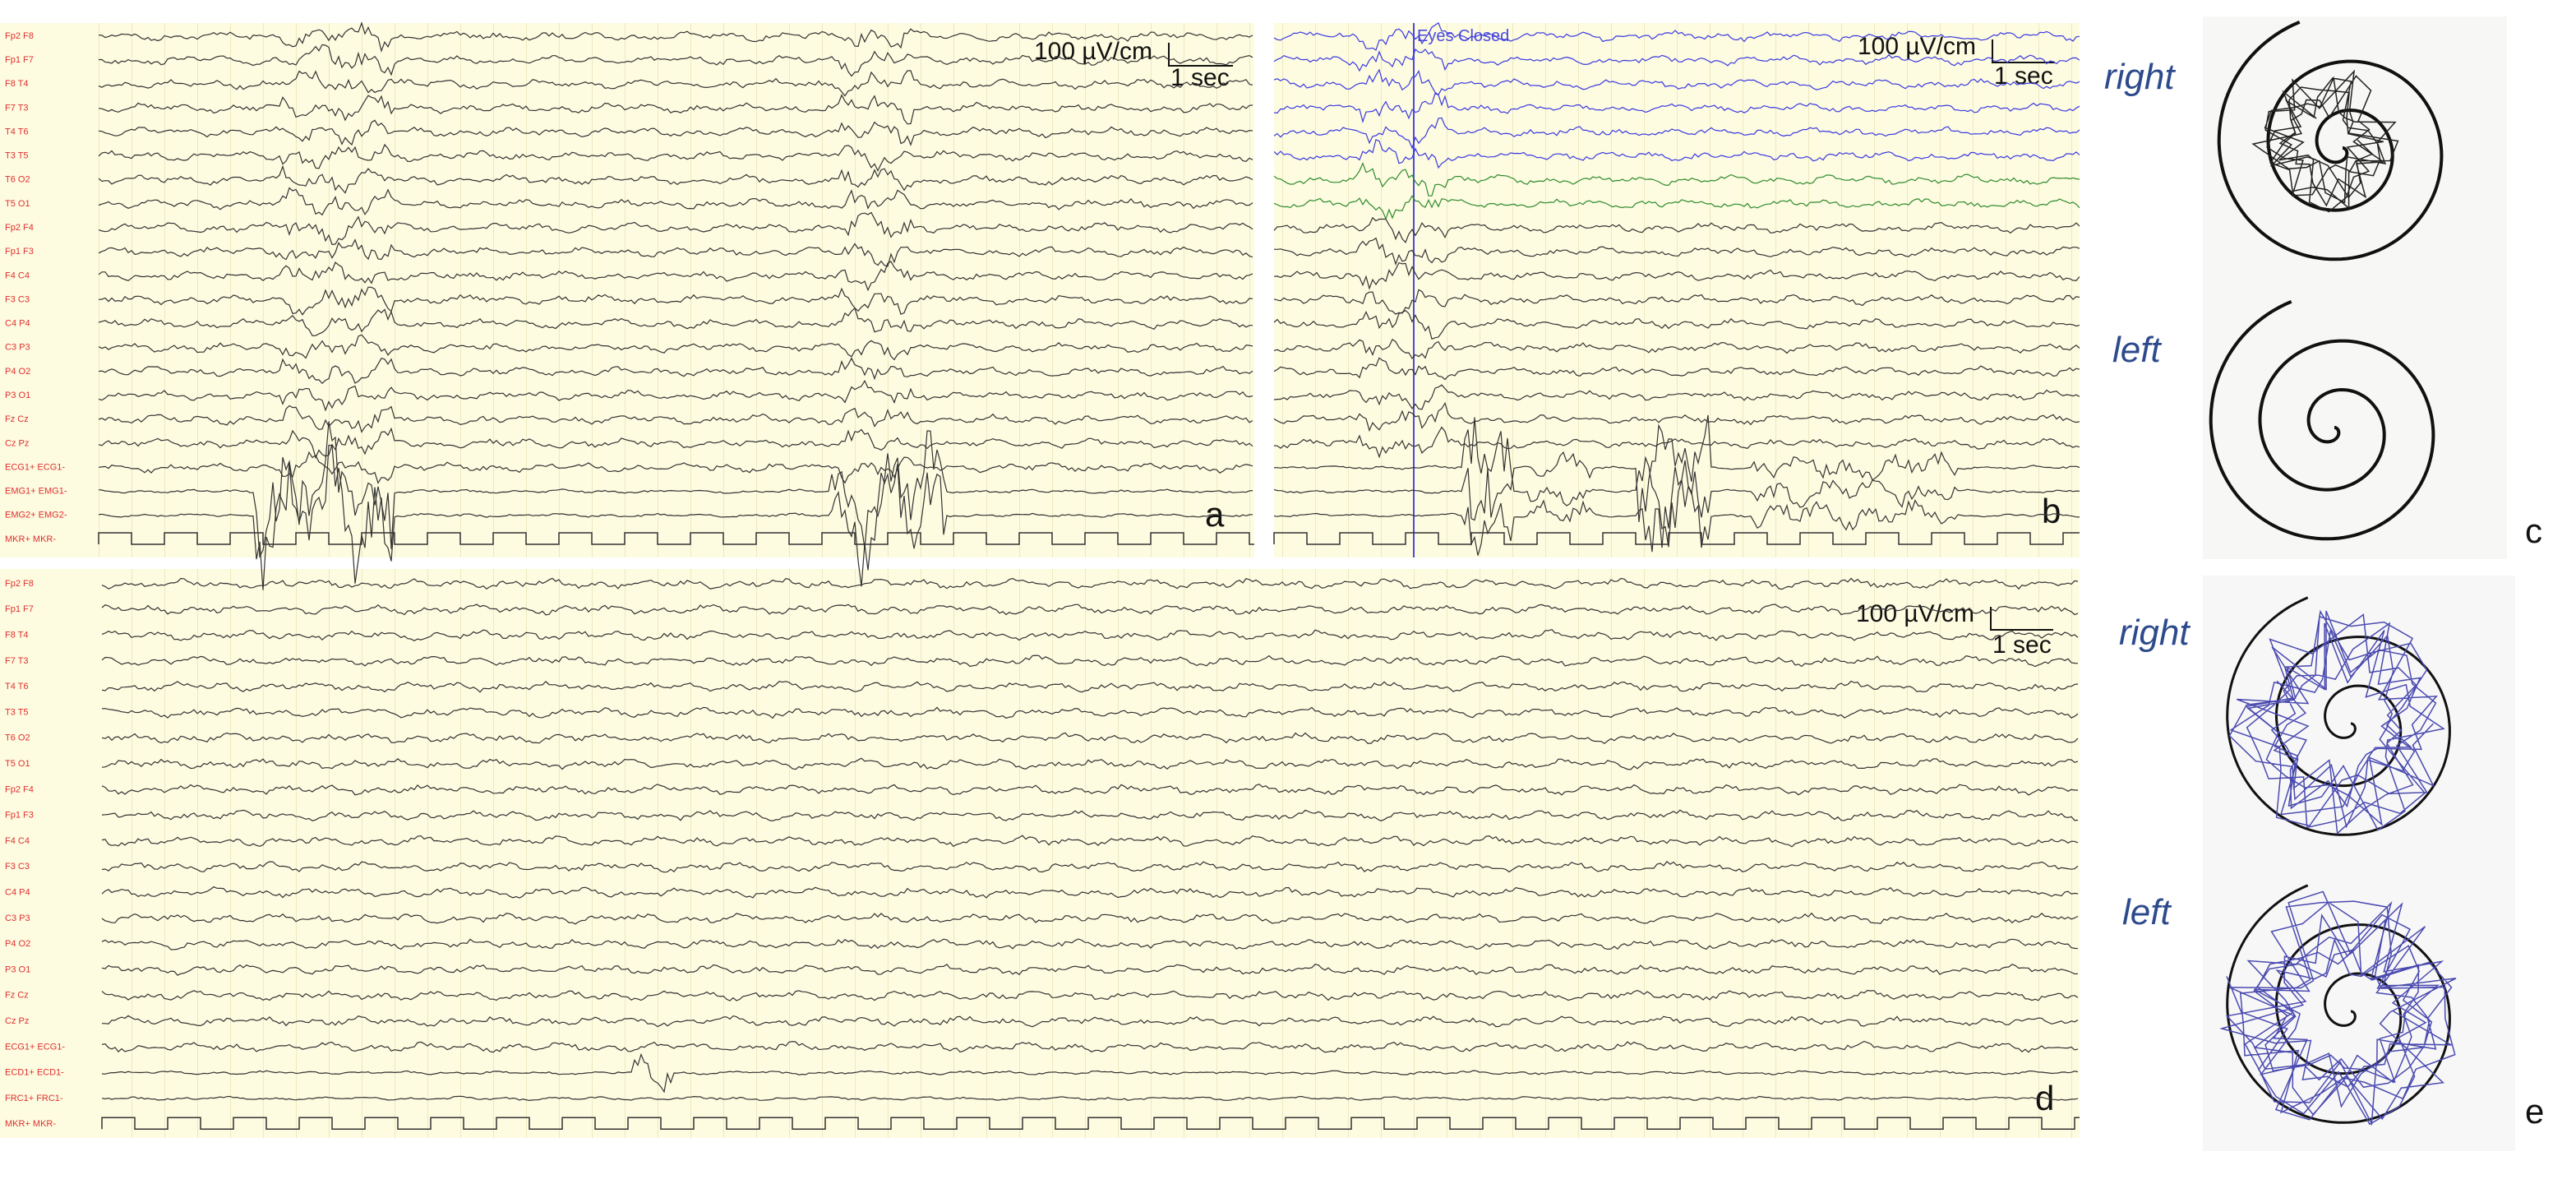  What do you see at coordinates (2023, 76) in the screenshot?
I see `time-scale: 1 sec` at bounding box center [2023, 76].